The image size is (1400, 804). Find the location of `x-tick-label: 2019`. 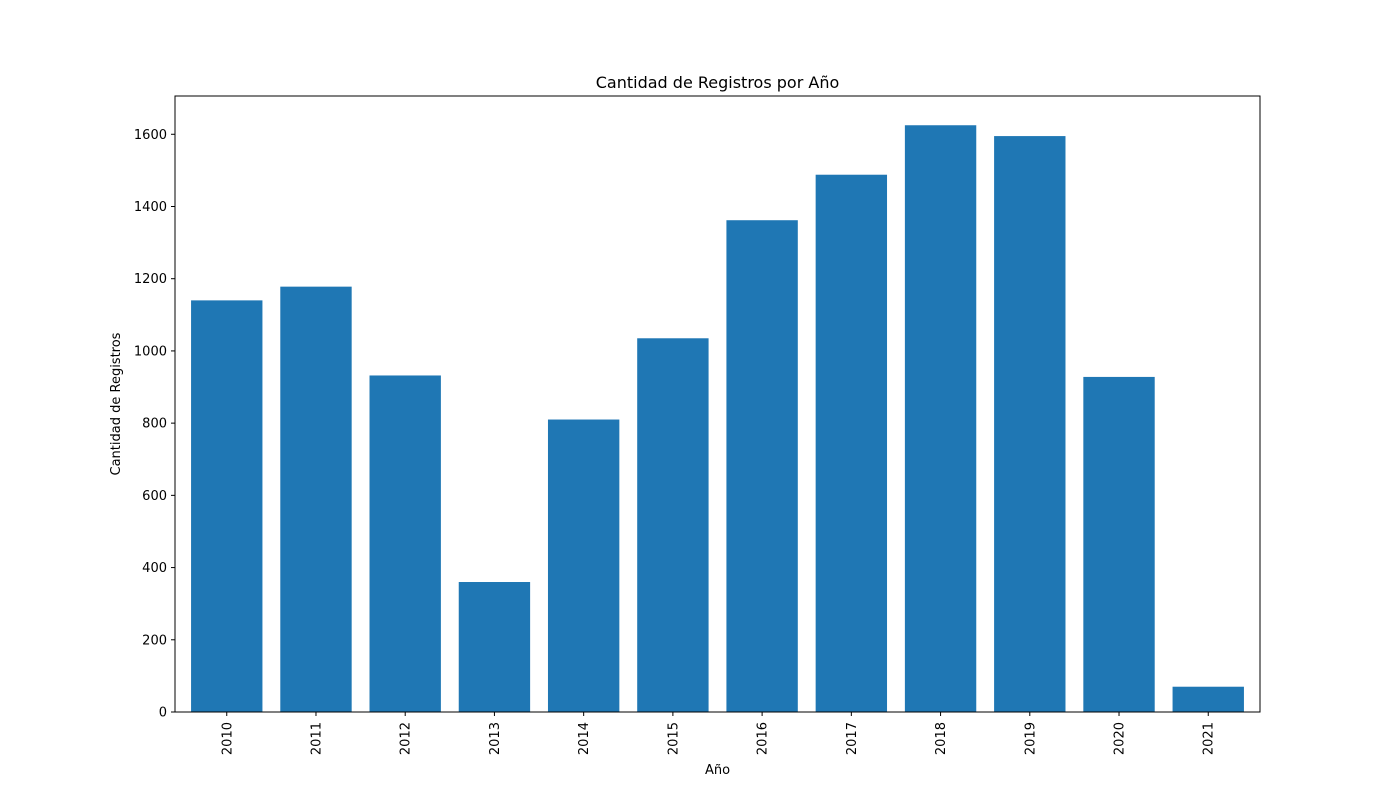

x-tick-label: 2019 is located at coordinates (1030, 738).